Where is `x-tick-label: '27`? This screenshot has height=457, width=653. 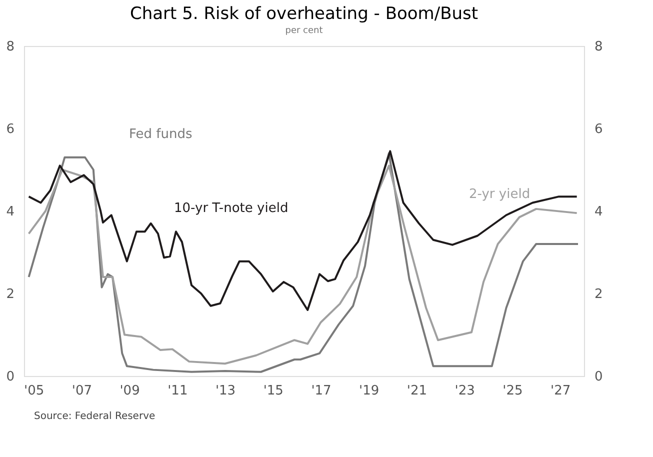
x-tick-label: '27 is located at coordinates (560, 391).